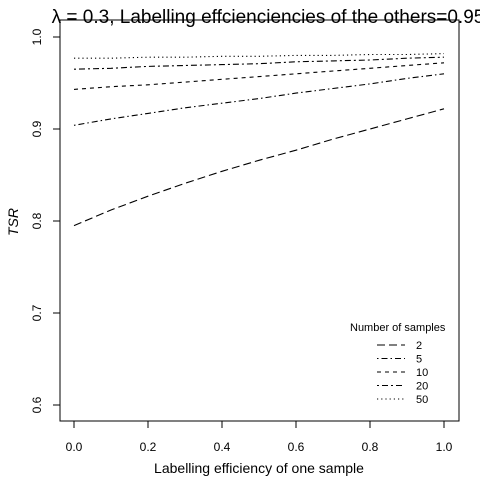 The width and height of the screenshot is (480, 480). What do you see at coordinates (419, 360) in the screenshot?
I see `legend-label-5: 5` at bounding box center [419, 360].